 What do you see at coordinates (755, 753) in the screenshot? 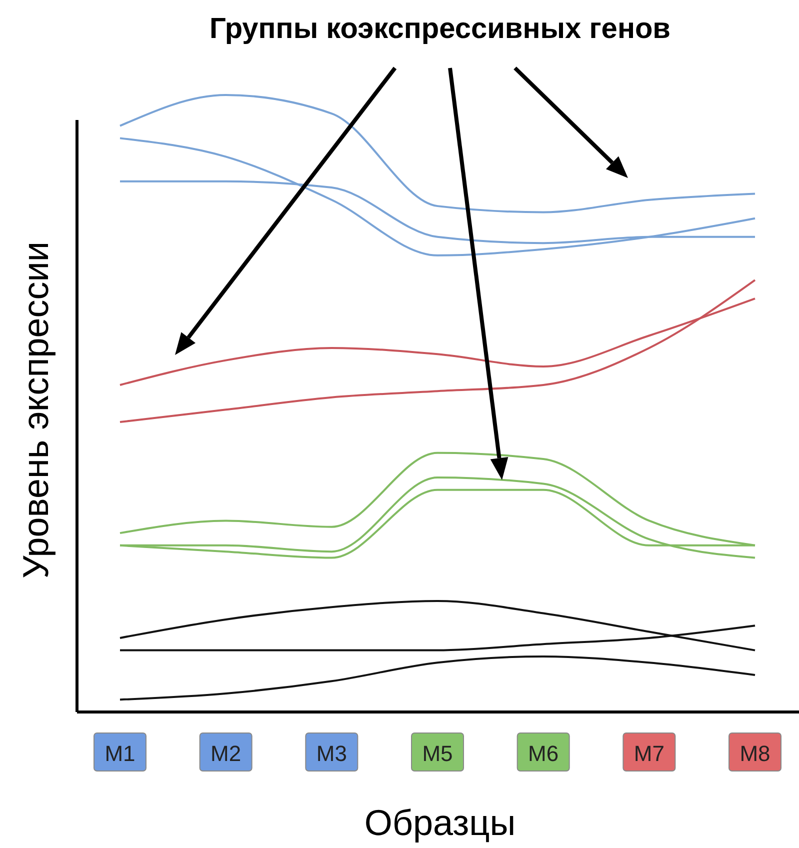
I see `x-tick-label: M8` at bounding box center [755, 753].